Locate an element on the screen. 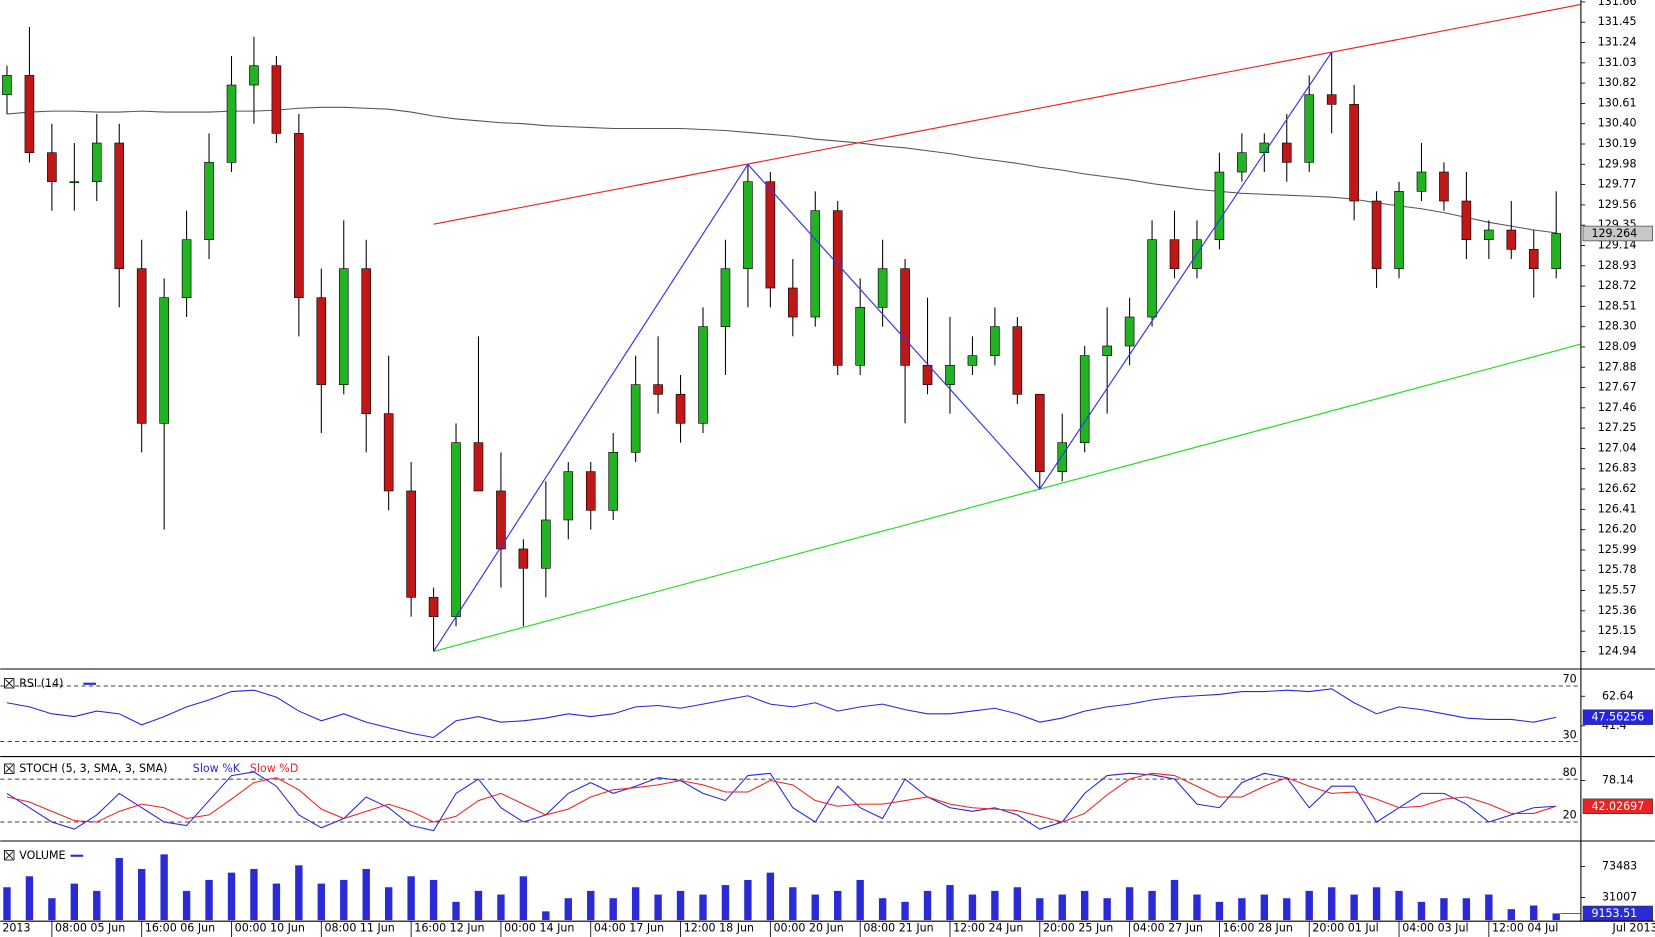  y-tick-label: 131.45 is located at coordinates (1617, 21).